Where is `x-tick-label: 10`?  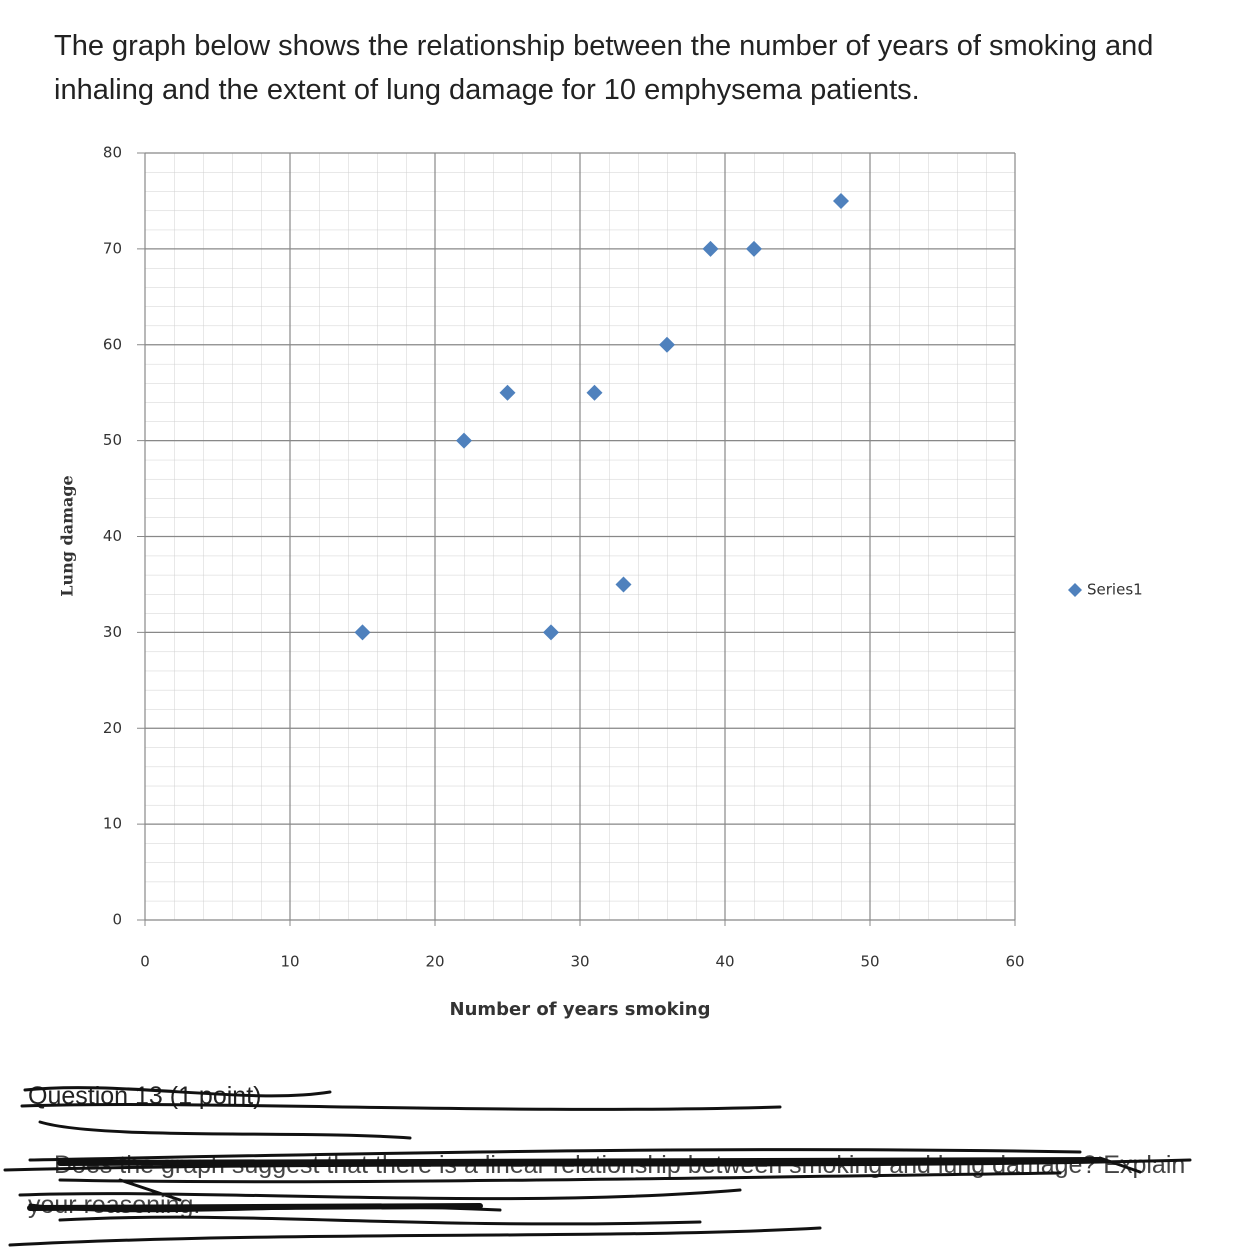 x-tick-label: 10 is located at coordinates (289, 962).